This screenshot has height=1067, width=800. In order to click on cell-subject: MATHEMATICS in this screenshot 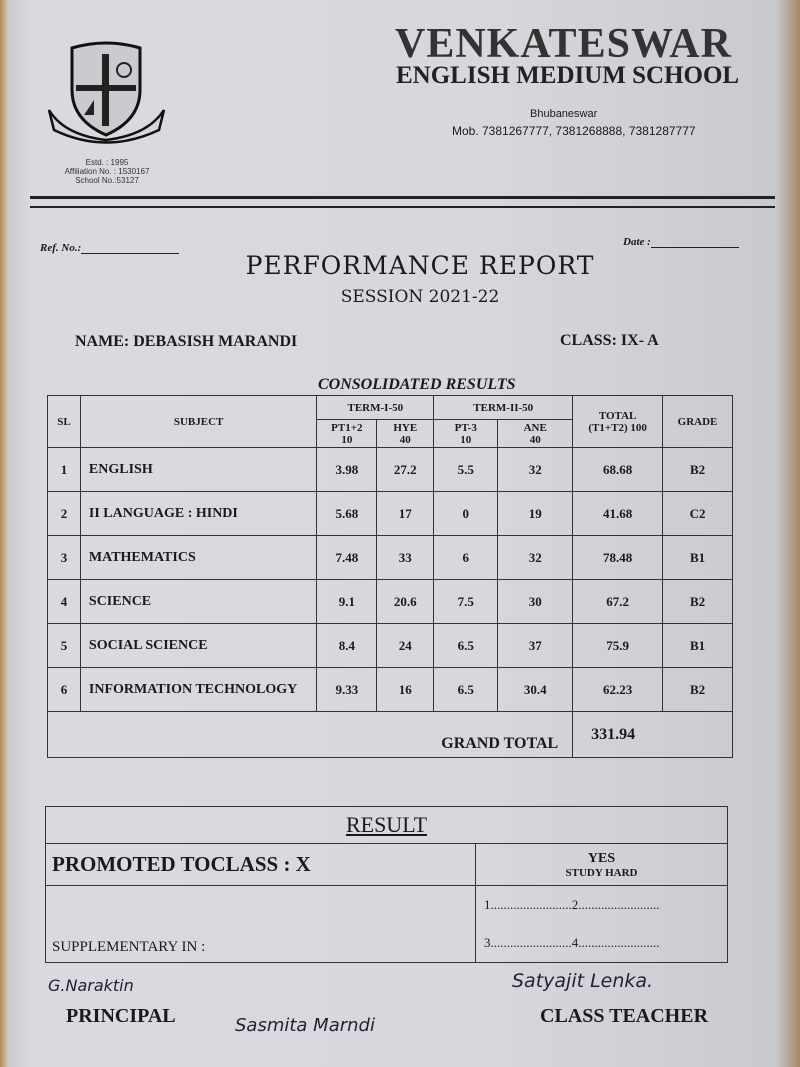, I will do `click(198, 557)`.